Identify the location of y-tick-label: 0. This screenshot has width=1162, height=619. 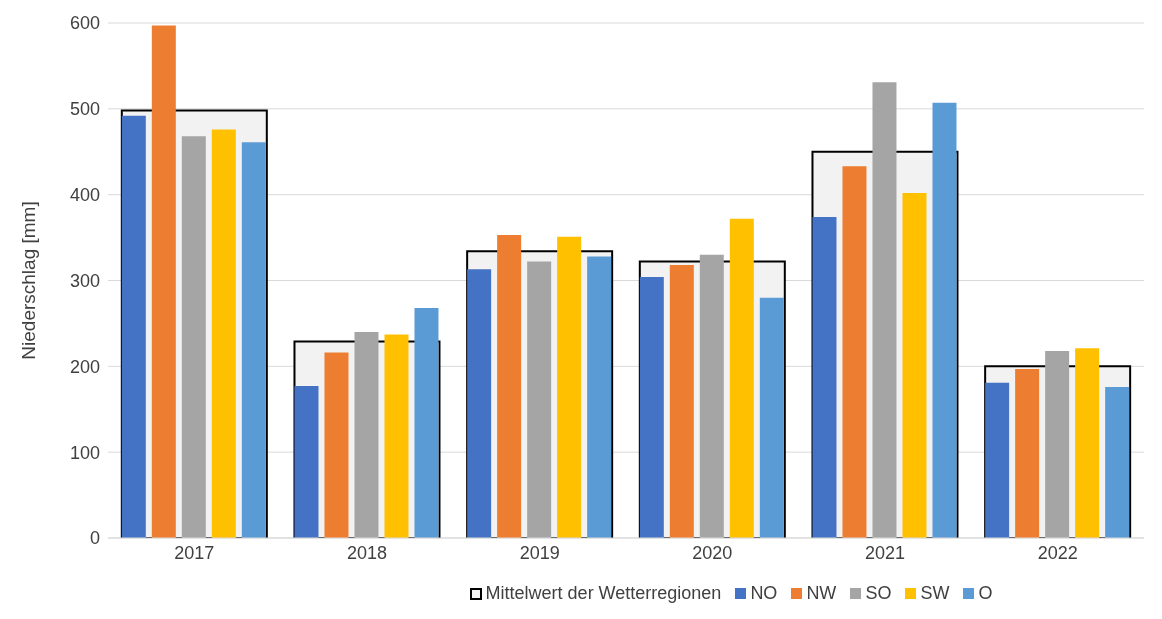
(94, 538).